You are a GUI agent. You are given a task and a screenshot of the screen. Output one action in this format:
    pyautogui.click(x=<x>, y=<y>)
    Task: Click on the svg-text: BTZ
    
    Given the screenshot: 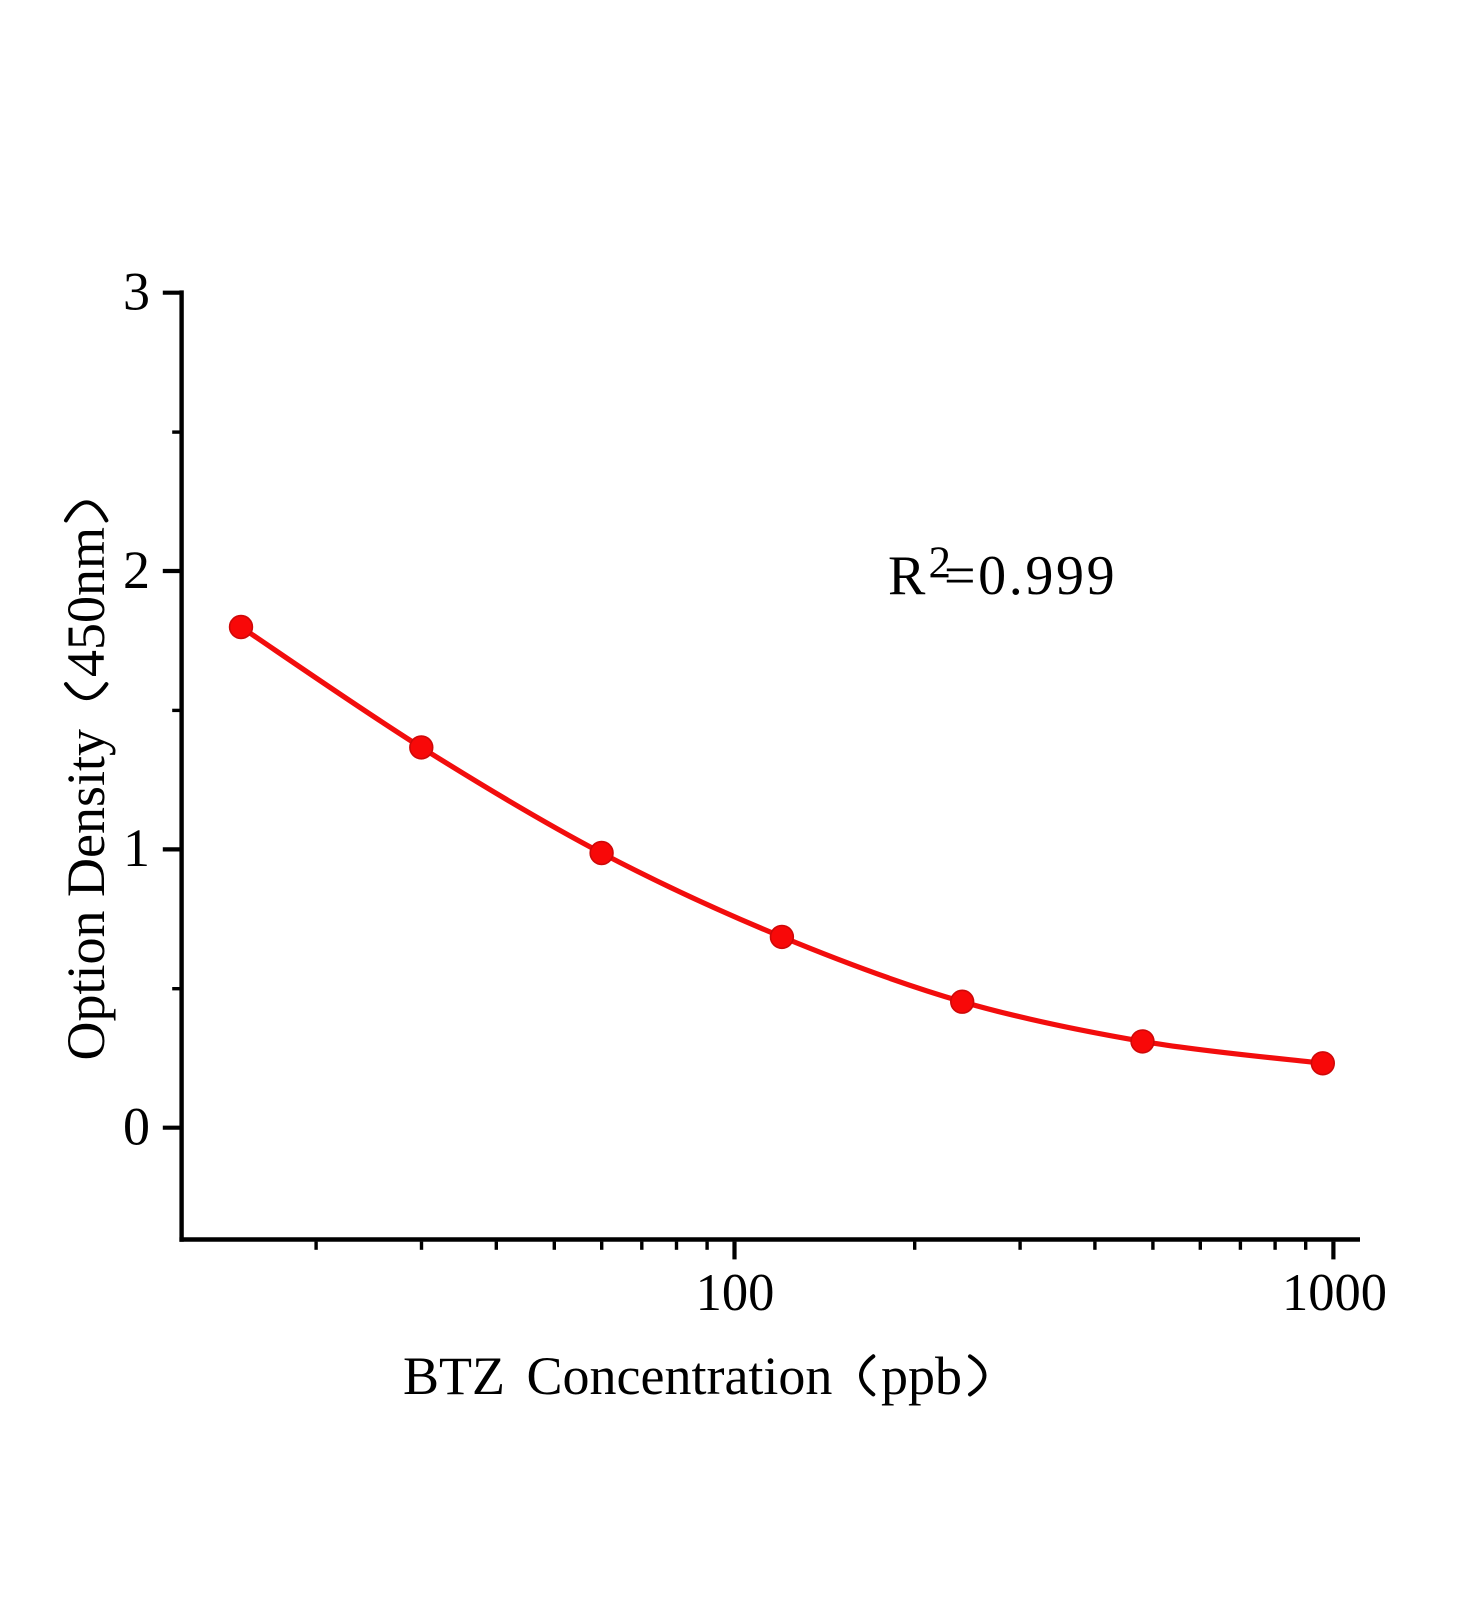 What is the action you would take?
    pyautogui.click(x=454, y=1376)
    